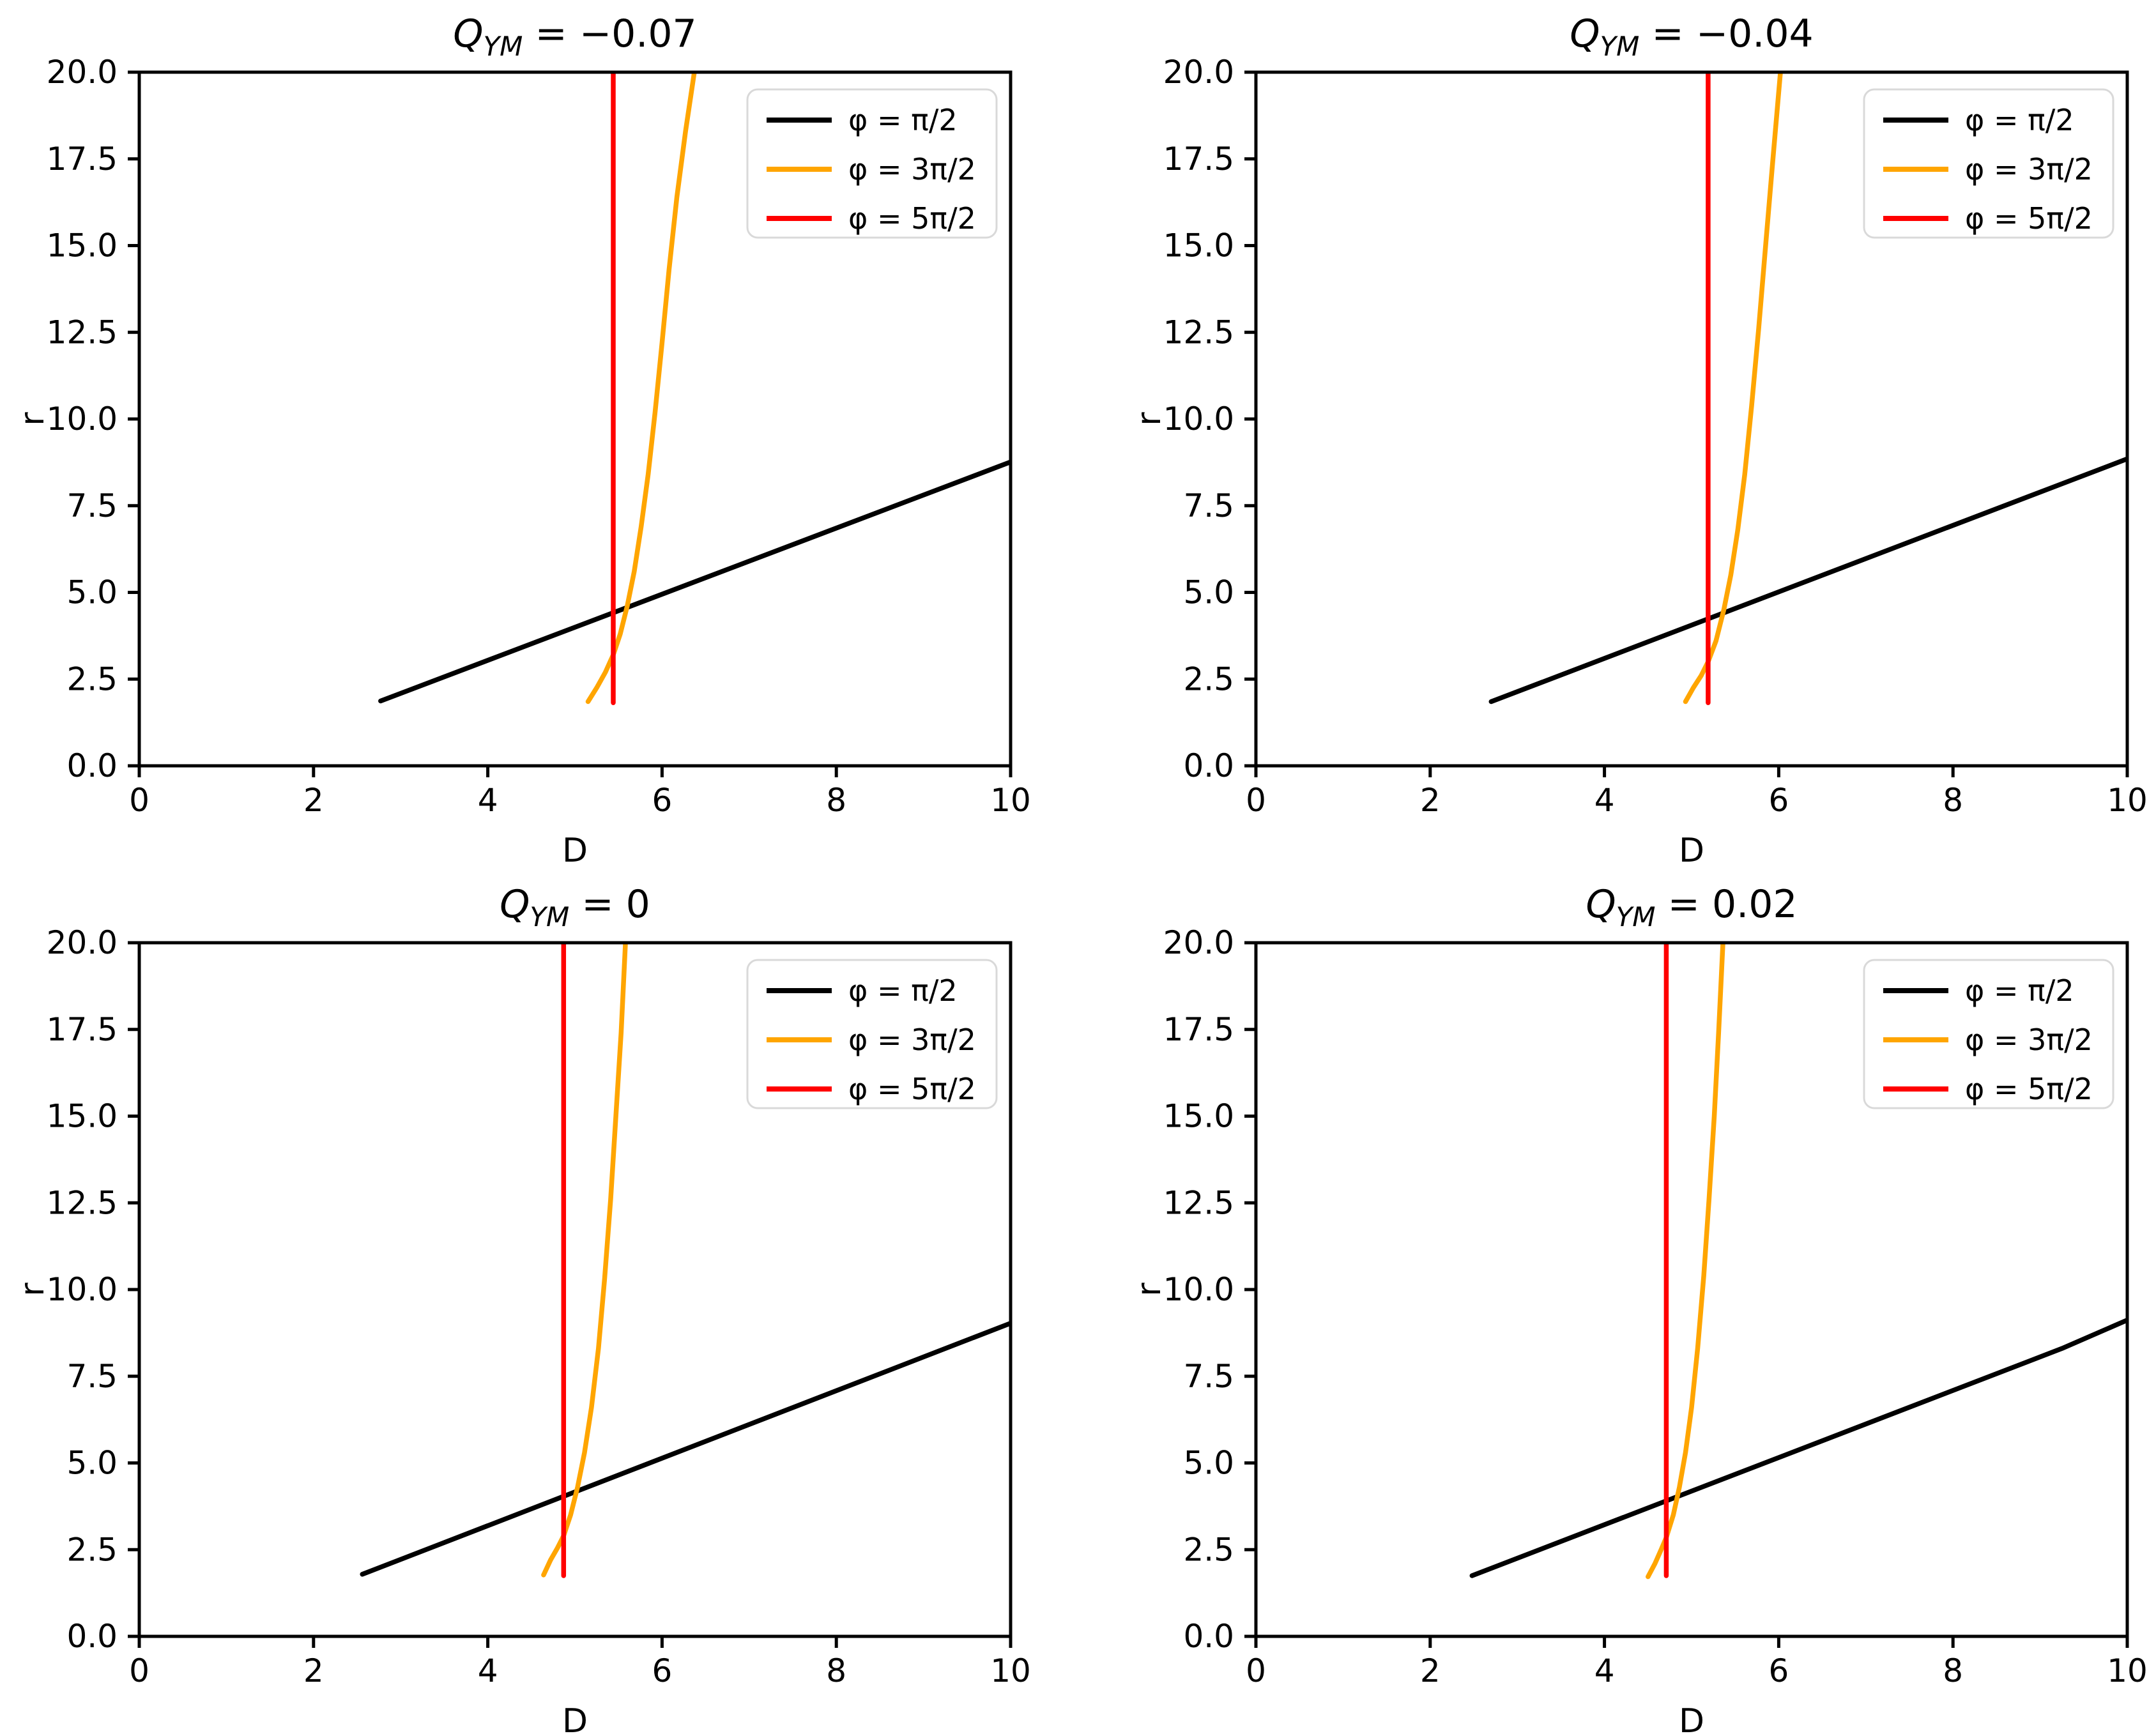 This screenshot has width=2156, height=1736. What do you see at coordinates (575, 907) in the screenshot?
I see `subplot-title: QYM = 0` at bounding box center [575, 907].